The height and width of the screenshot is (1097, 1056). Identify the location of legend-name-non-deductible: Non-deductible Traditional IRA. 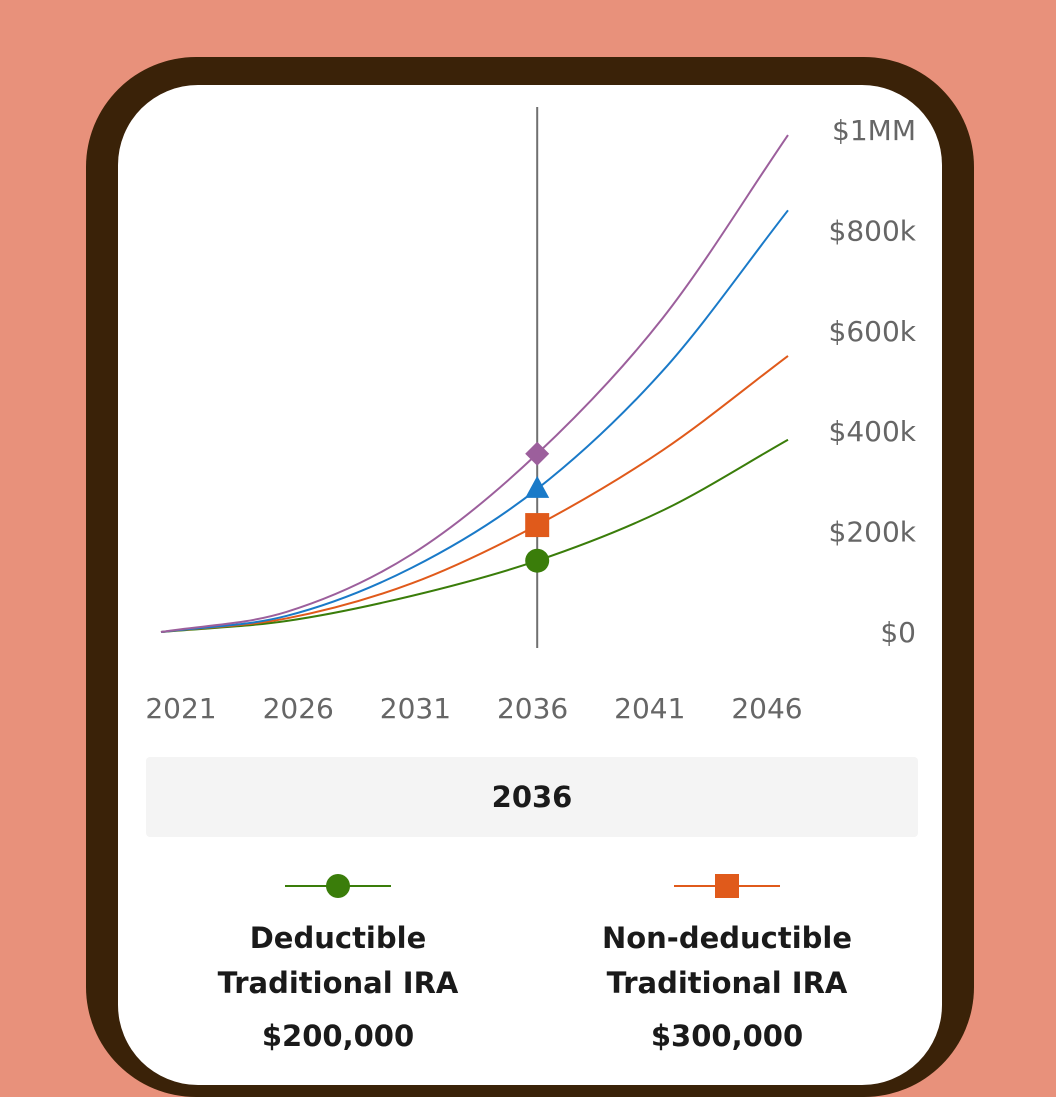
(727, 961).